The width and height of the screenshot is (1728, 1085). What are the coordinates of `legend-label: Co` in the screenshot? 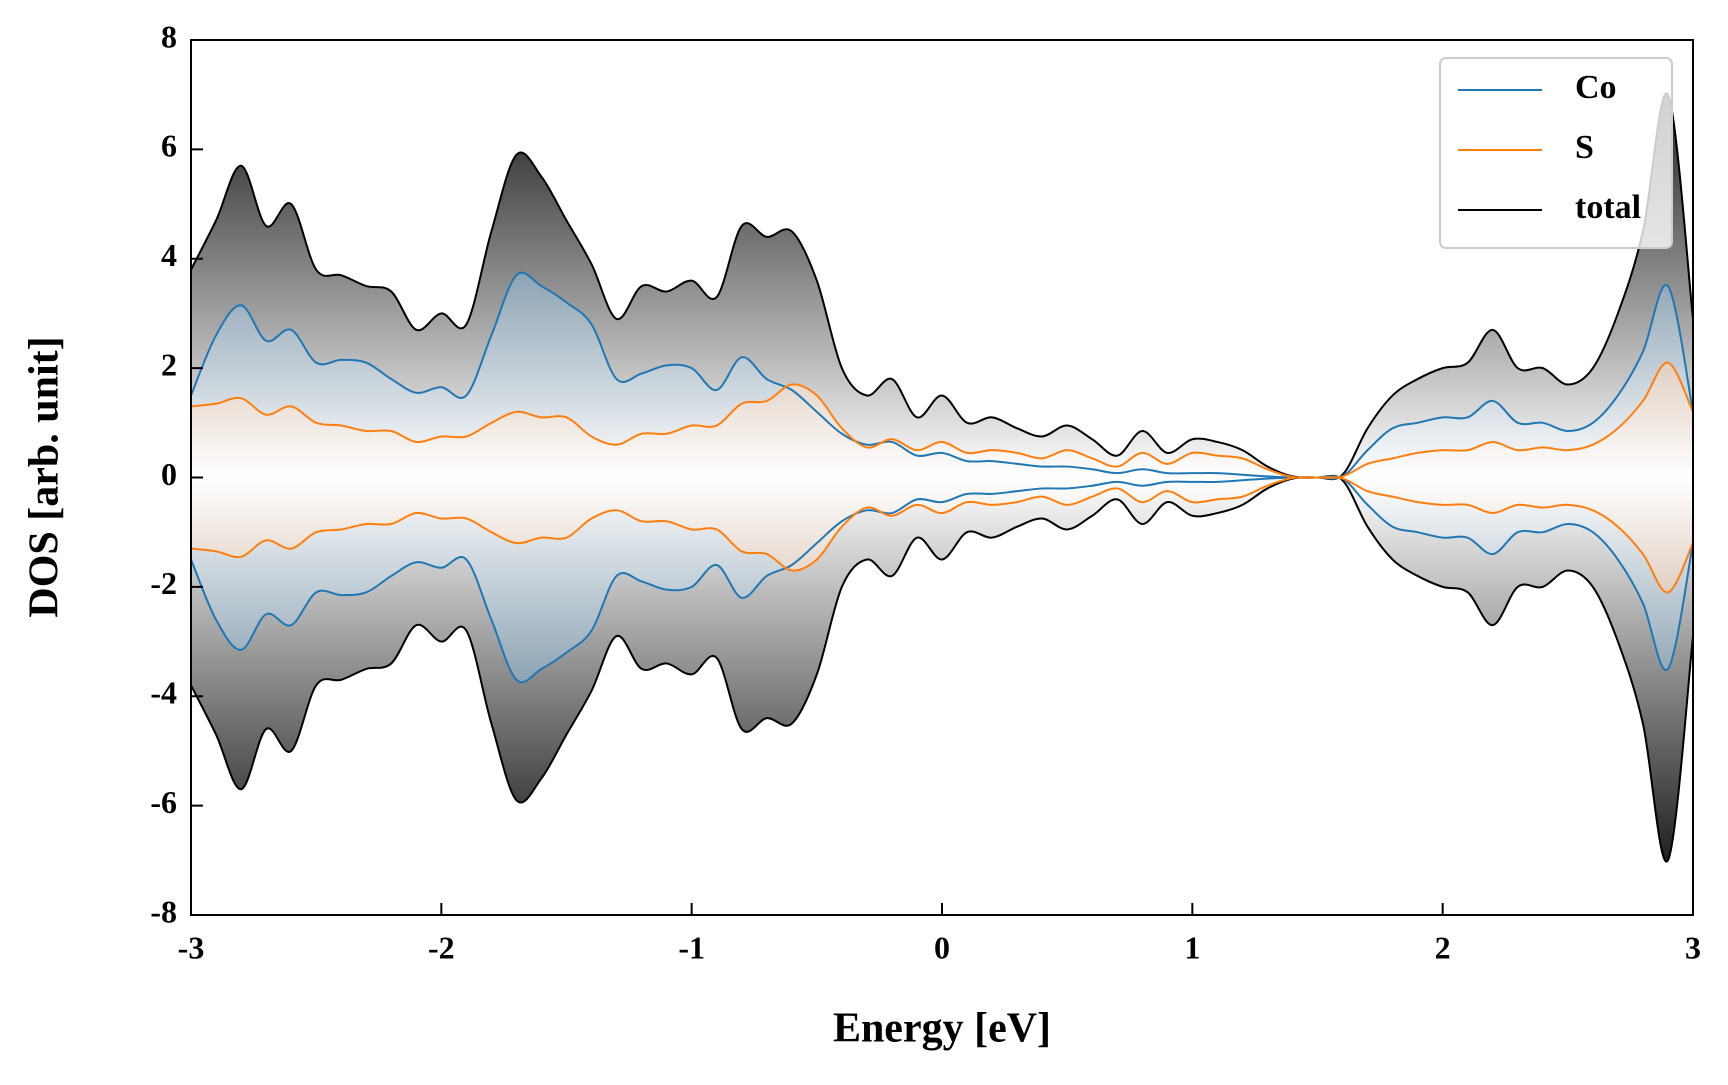 It's located at (1596, 87).